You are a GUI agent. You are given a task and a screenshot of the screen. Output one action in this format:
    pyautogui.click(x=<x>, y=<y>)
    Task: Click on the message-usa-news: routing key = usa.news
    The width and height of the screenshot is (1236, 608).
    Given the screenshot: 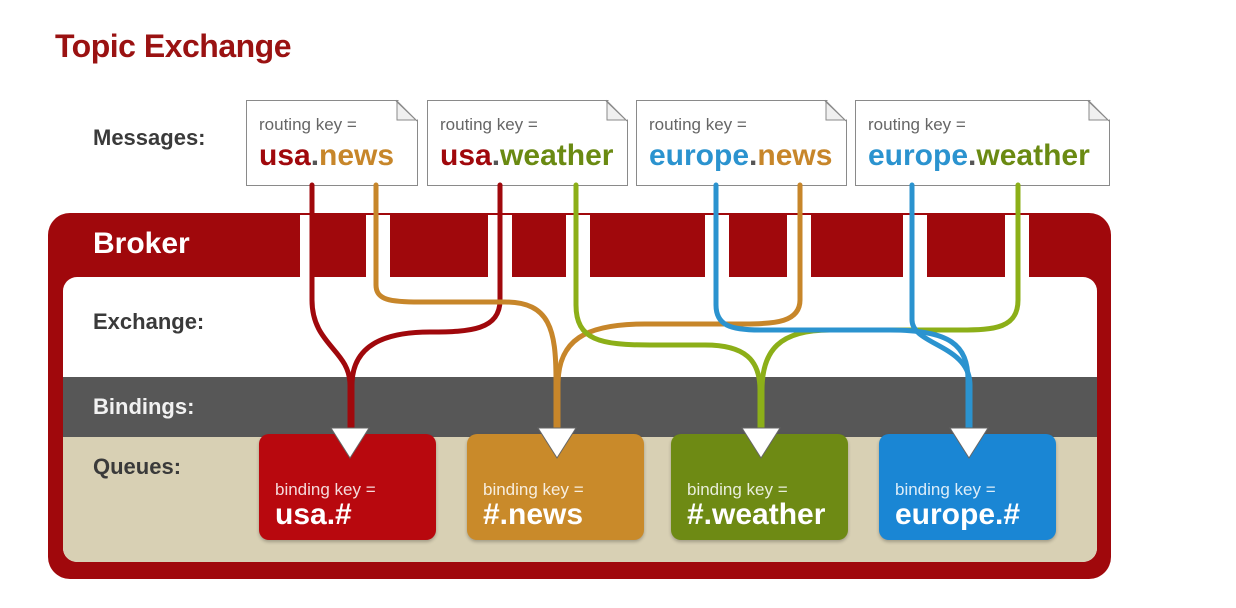 What is the action you would take?
    pyautogui.click(x=332, y=143)
    